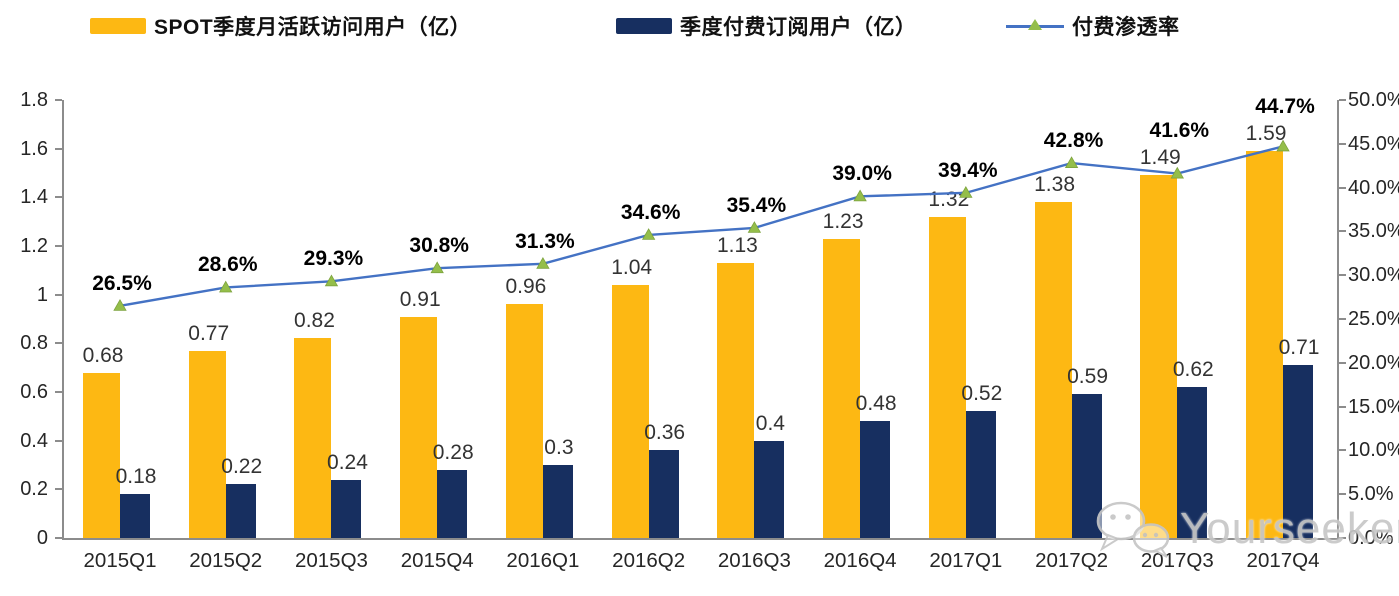 This screenshot has width=1399, height=596. Describe the element at coordinates (1373, 406) in the screenshot. I see `y-axis-label-right: 15.0%` at that location.